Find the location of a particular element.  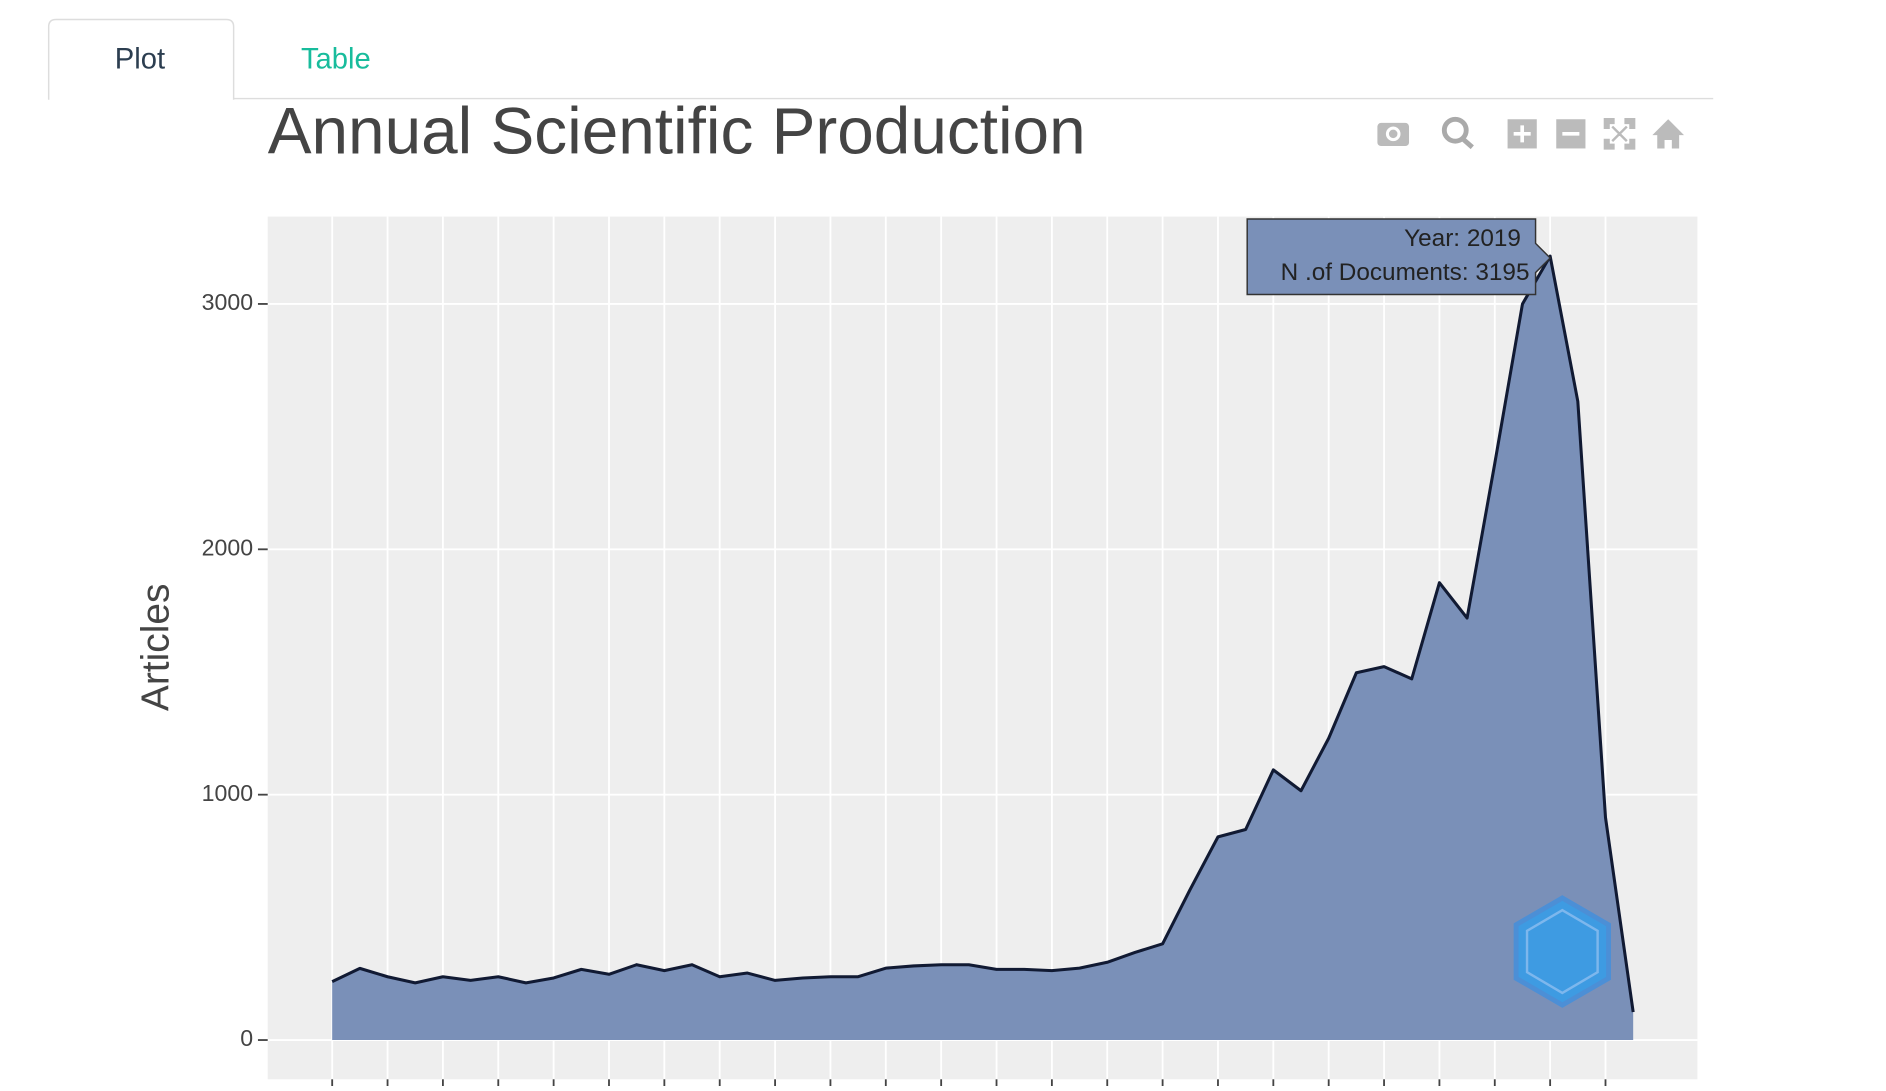

tooltip-box is located at coordinates (1399, 257).